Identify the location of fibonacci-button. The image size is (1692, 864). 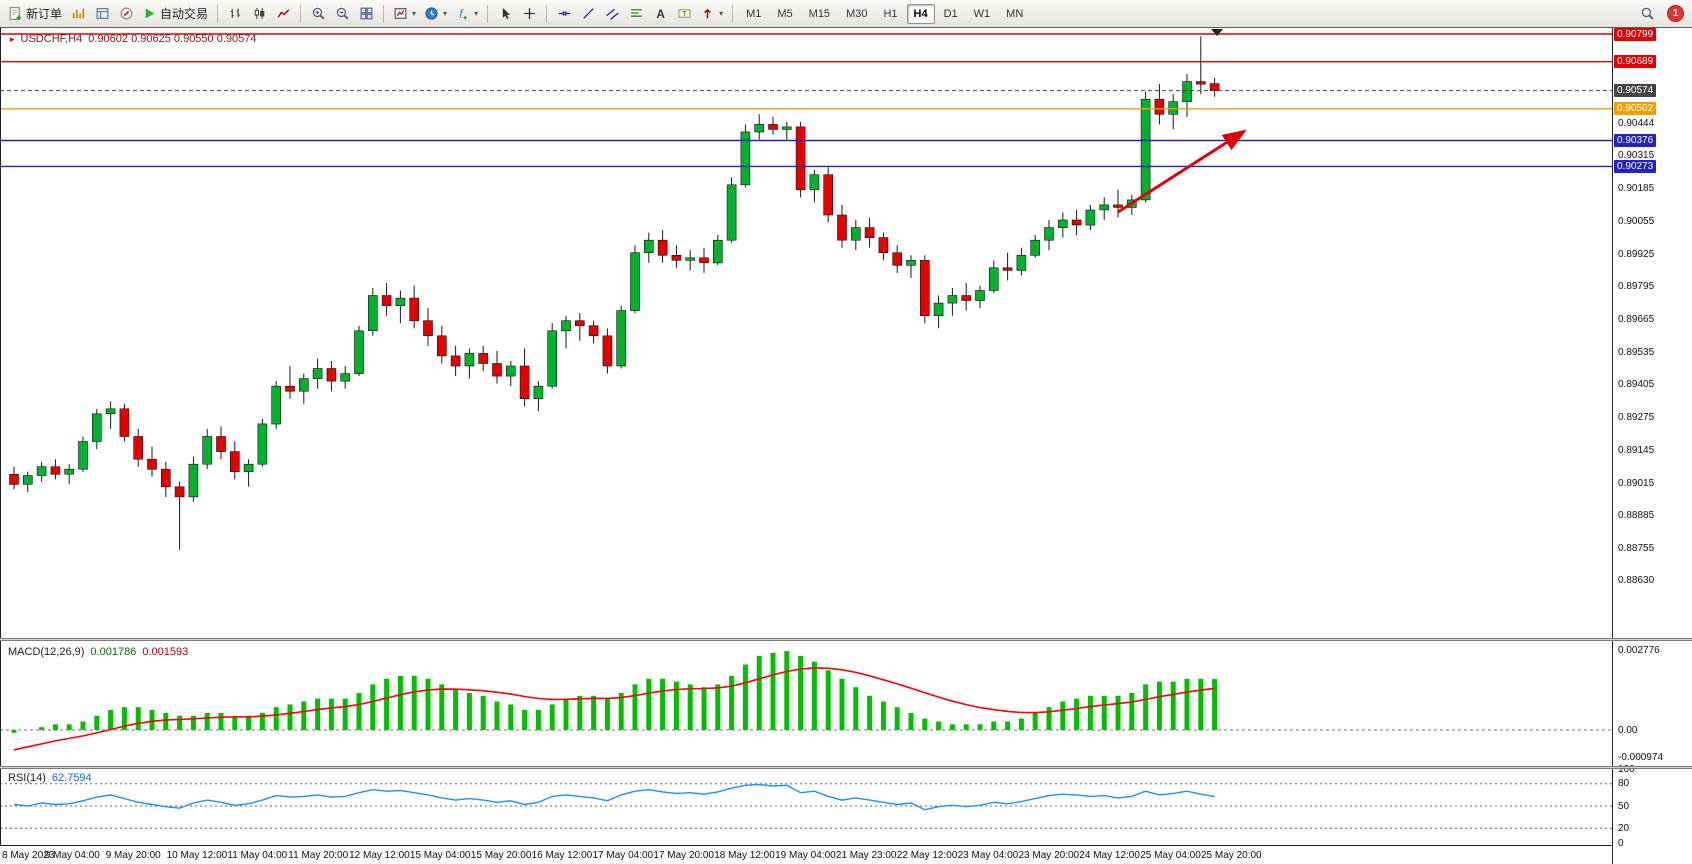
(636, 14).